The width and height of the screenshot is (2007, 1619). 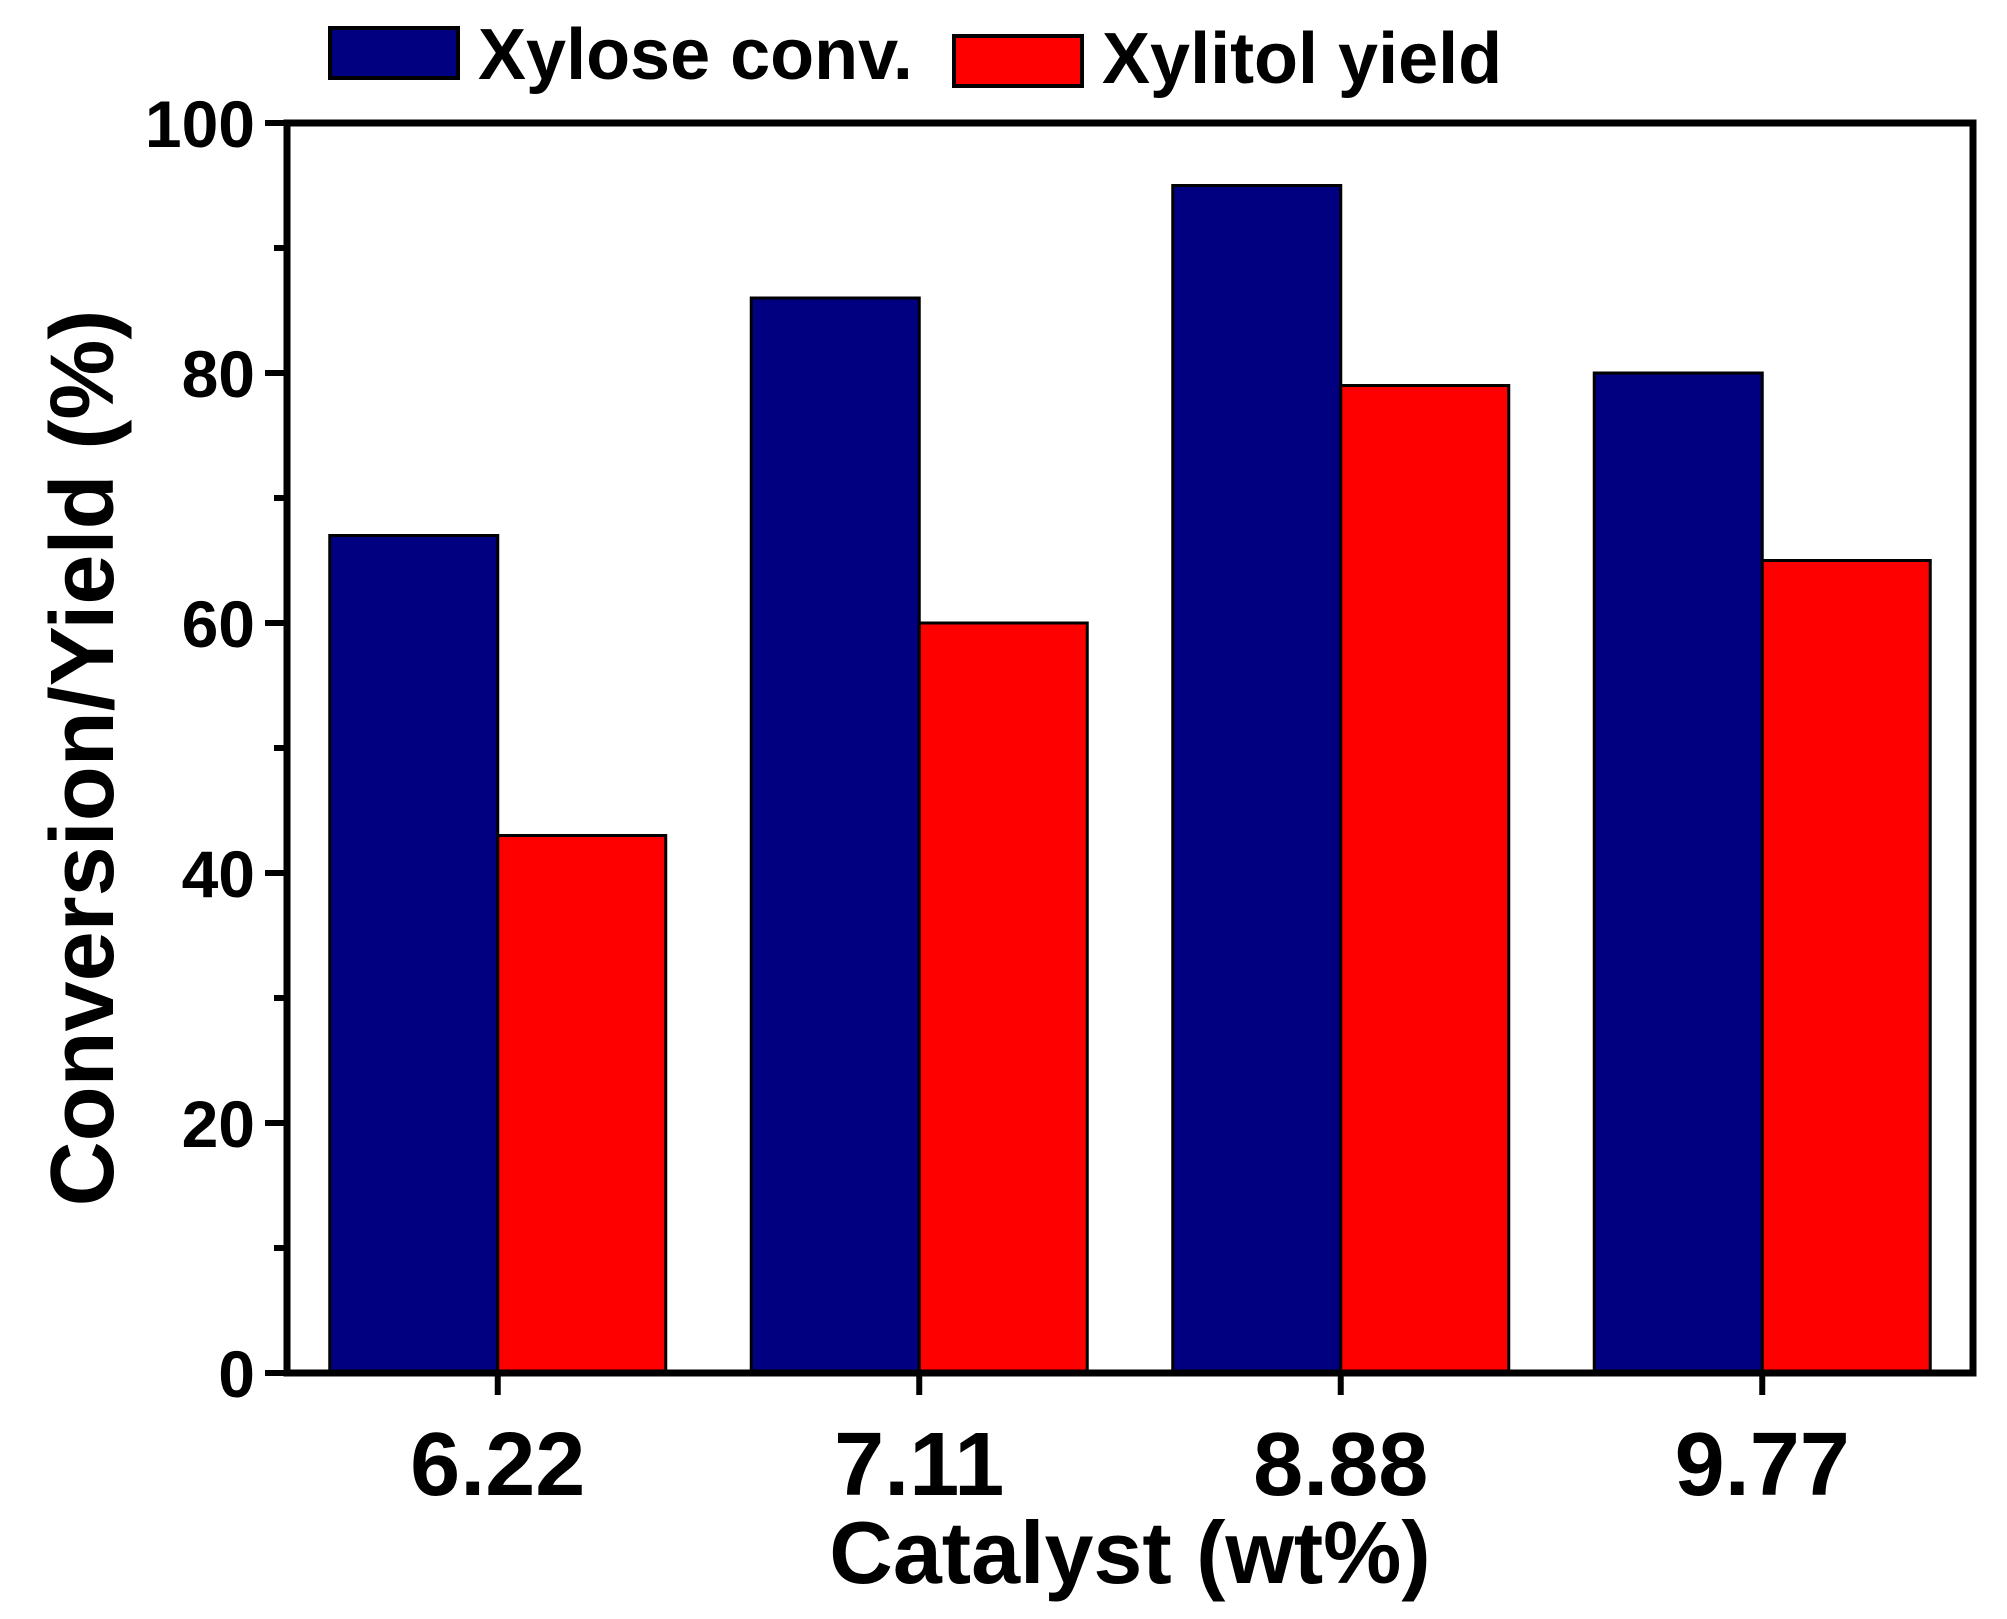 What do you see at coordinates (218, 374) in the screenshot?
I see `y-tick-label: 80` at bounding box center [218, 374].